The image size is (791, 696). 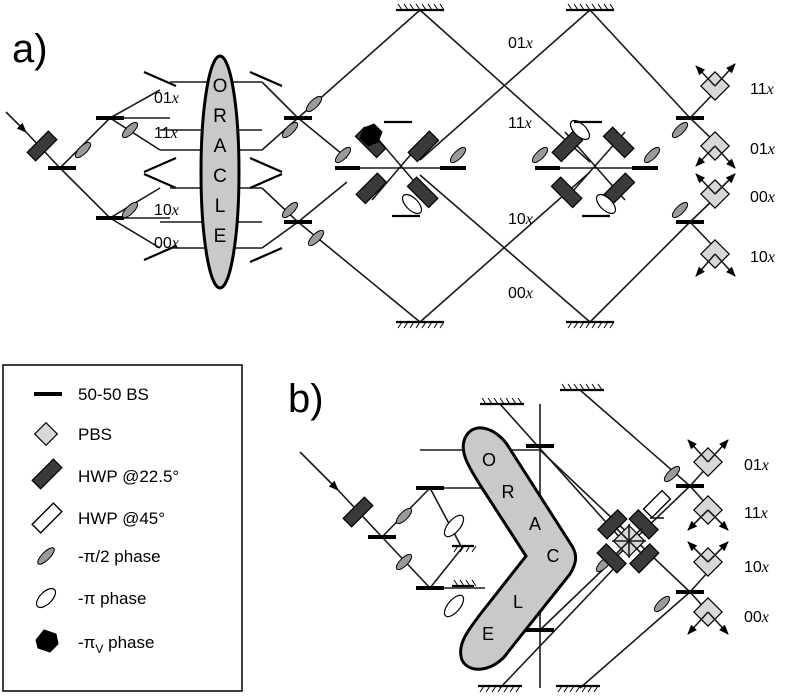 What do you see at coordinates (756, 567) in the screenshot?
I see `output-b-label-10: 10x` at bounding box center [756, 567].